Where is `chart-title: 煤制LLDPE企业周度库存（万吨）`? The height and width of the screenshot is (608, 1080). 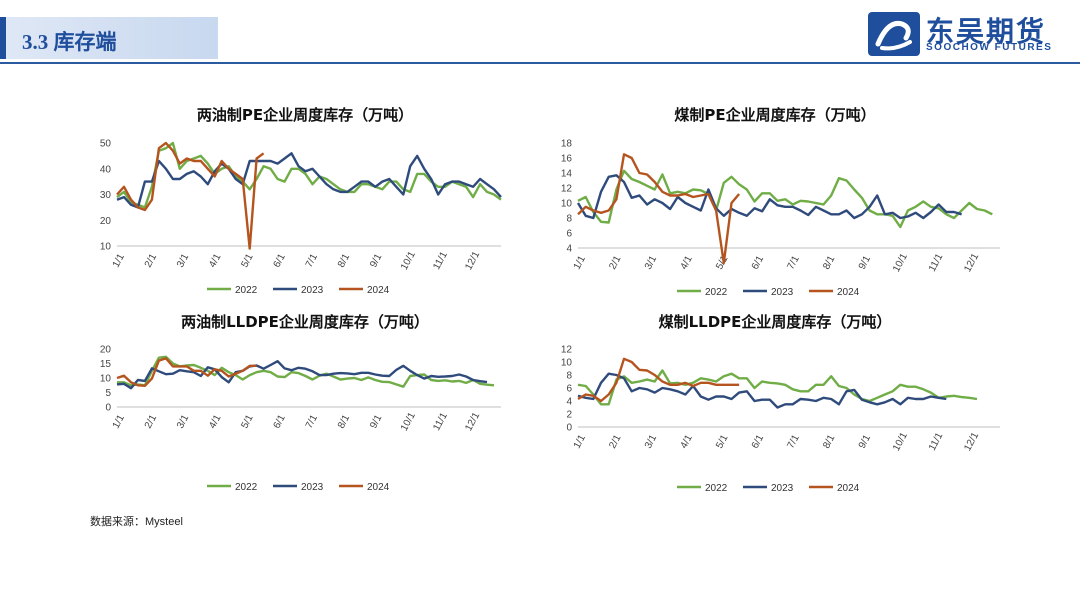
chart-title: 煤制LLDPE企业周度库存（万吨） is located at coordinates (775, 322).